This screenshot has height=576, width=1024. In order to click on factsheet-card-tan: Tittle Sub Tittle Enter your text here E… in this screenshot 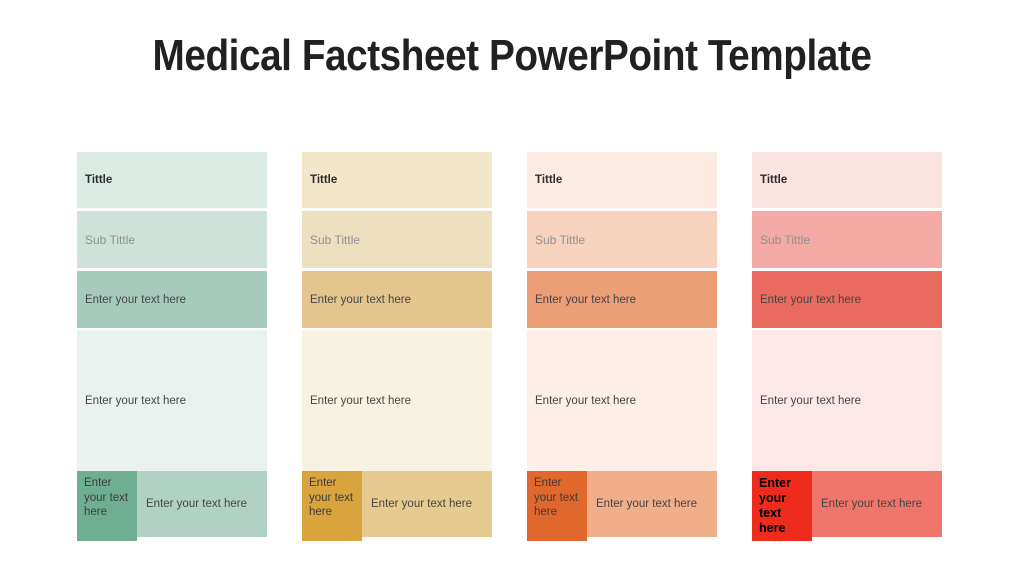, I will do `click(397, 346)`.